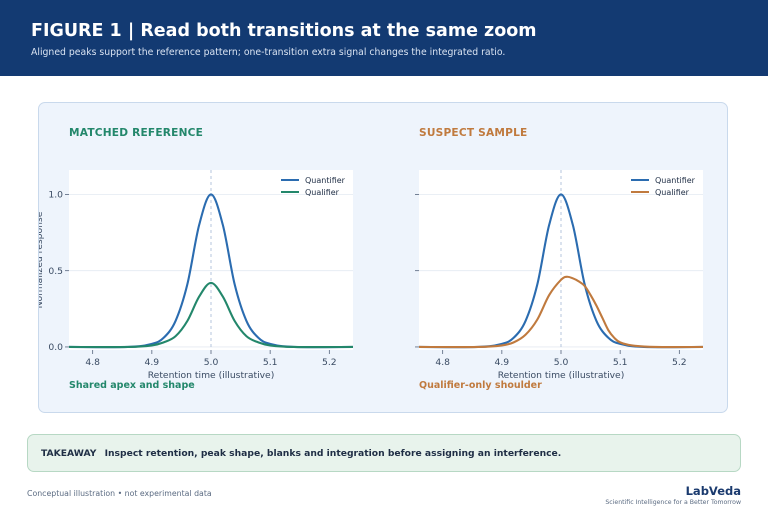  I want to click on panel-caption-reference: Shared apex and shape, so click(132, 385).